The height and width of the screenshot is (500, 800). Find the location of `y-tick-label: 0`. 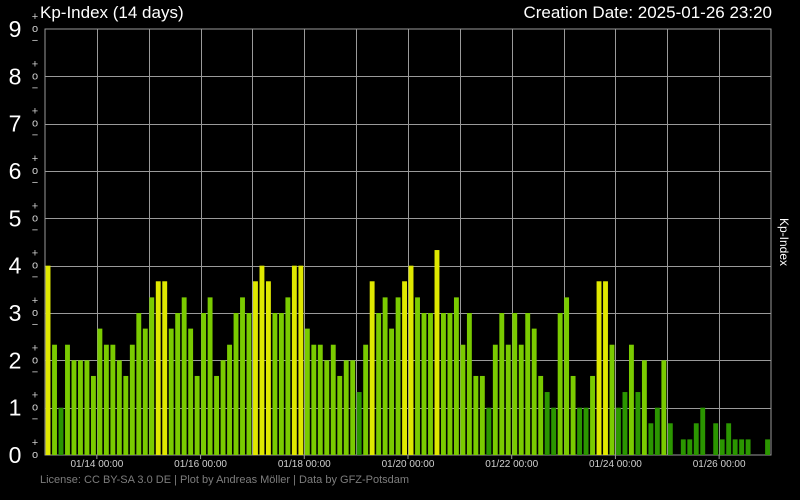

y-tick-label: 0 is located at coordinates (15, 455).